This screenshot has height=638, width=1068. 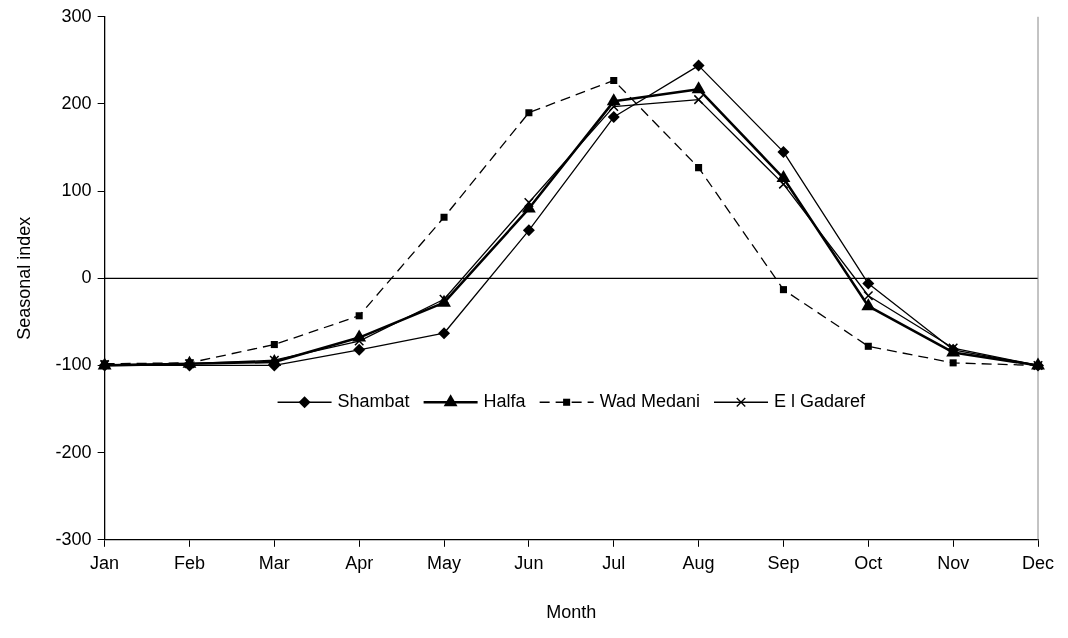 I want to click on x-tick-label: May, so click(x=444, y=562).